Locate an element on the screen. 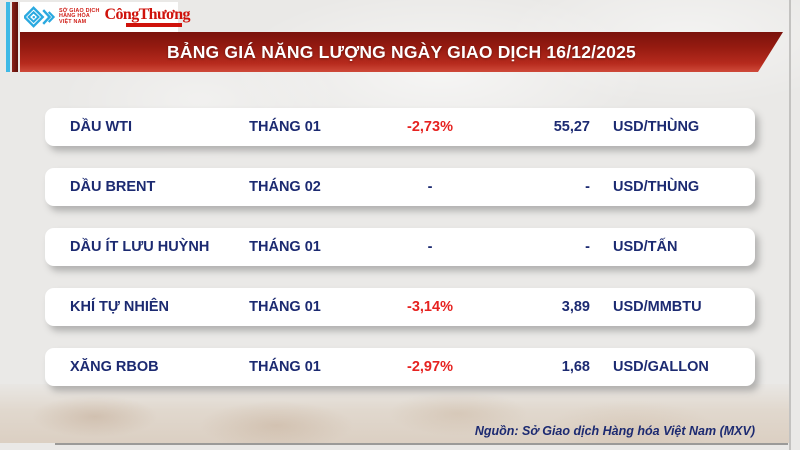  mxv-logo-text: SỞ GIAO DỊCH HÀNG HÓA VIỆT NAM is located at coordinates (79, 16).